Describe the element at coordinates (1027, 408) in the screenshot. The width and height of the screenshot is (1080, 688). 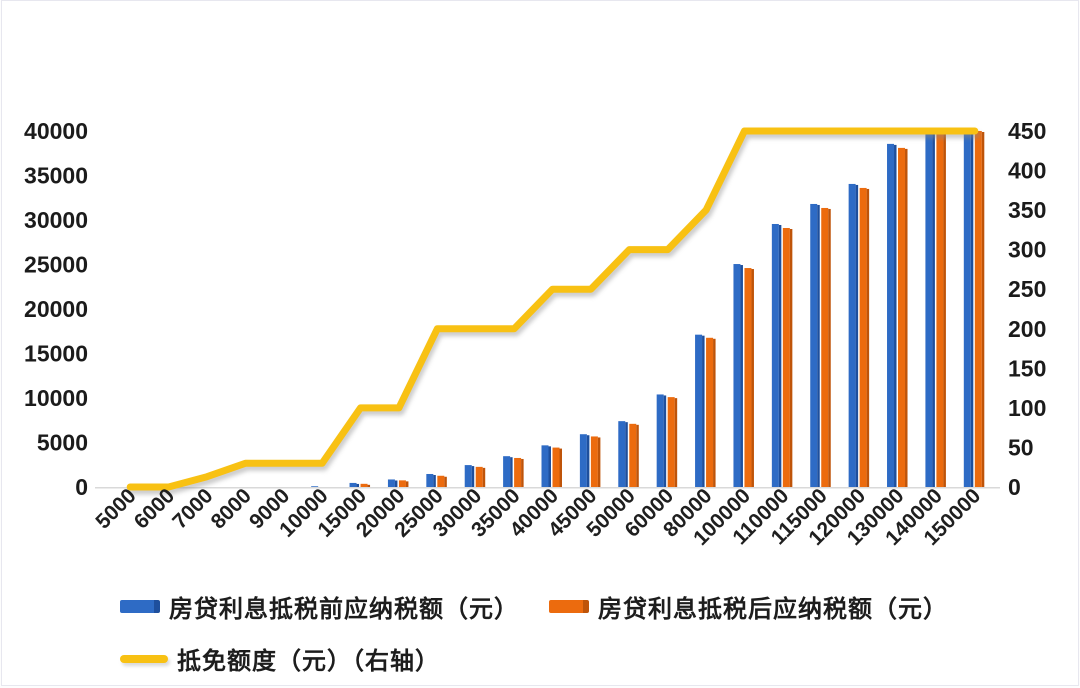
I see `right-axis-tick-100: 100` at that location.